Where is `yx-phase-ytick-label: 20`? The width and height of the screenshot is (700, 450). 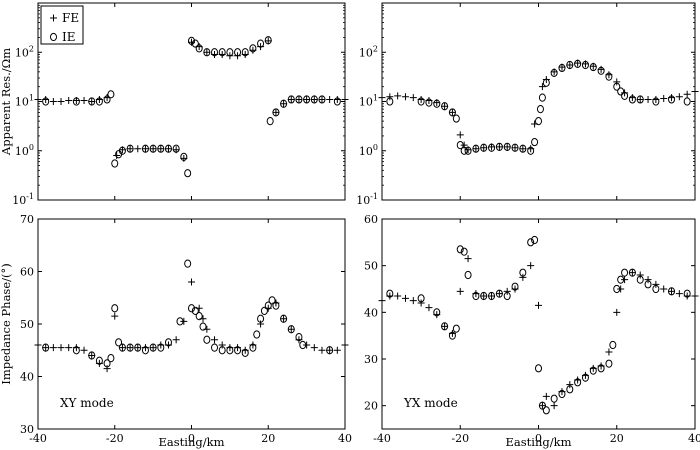
yx-phase-ytick-label: 20 is located at coordinates (371, 406).